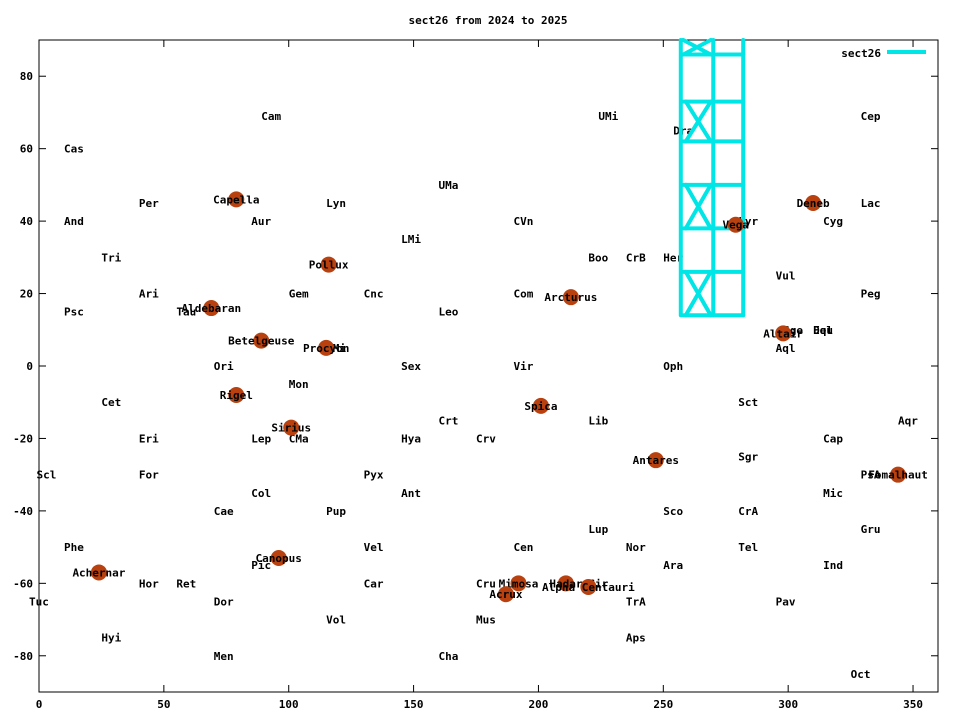 This screenshot has width=960, height=720. I want to click on star-label: Capella, so click(236, 199).